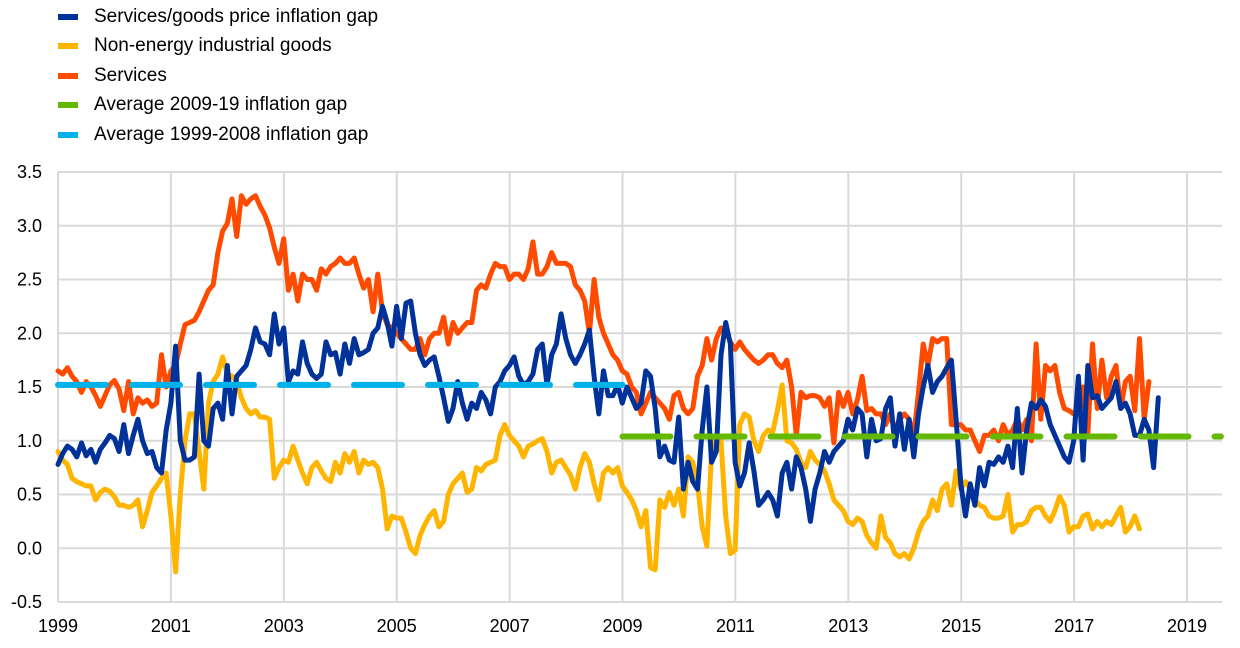  I want to click on legend-swatch-goods, so click(68, 46).